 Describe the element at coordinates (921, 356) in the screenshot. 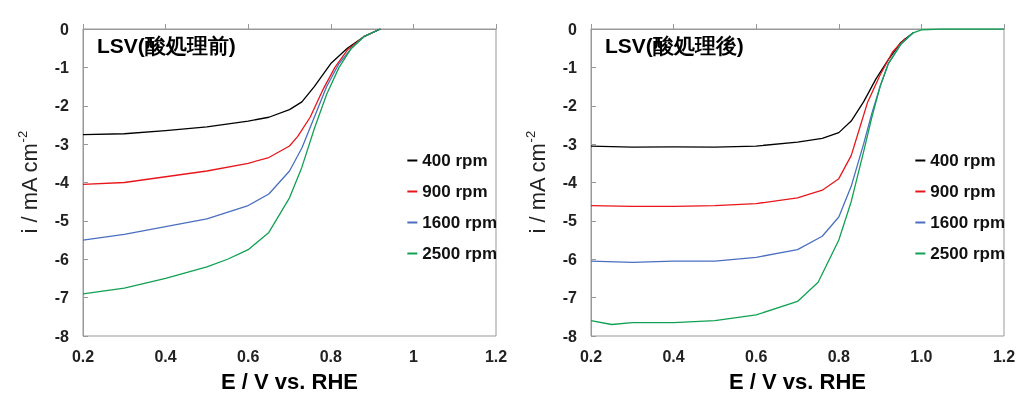

I see `x-tick-label: 1.0` at that location.